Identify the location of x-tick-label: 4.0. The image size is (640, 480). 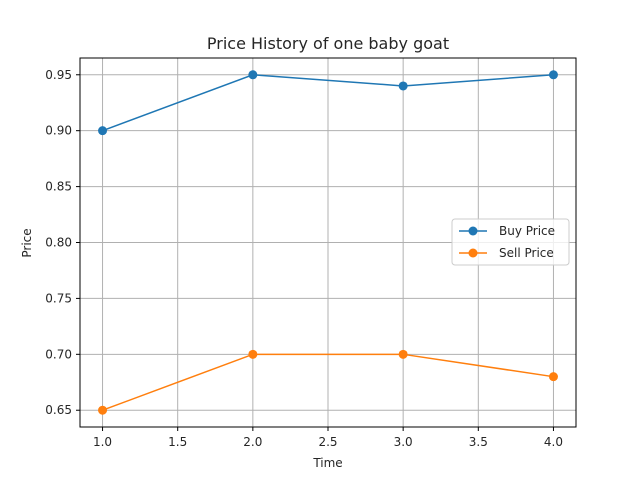
(553, 442).